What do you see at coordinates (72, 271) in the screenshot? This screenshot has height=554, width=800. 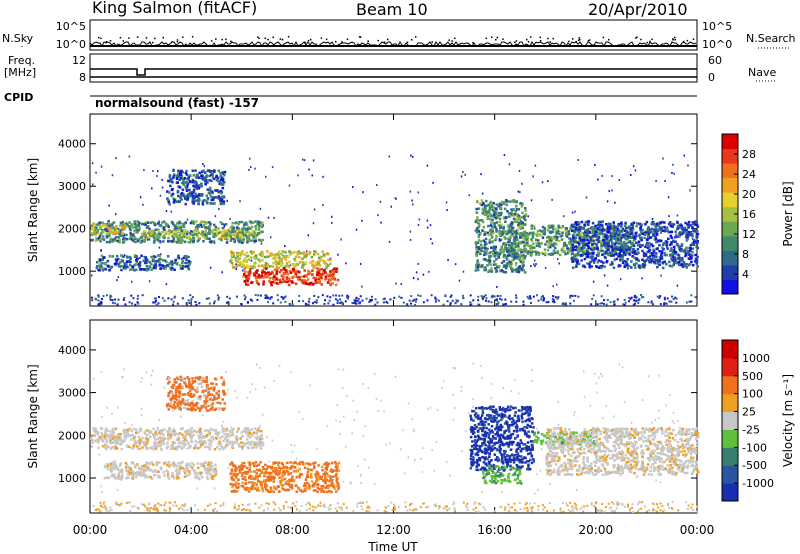 I see `power-ytick-label: 1000` at bounding box center [72, 271].